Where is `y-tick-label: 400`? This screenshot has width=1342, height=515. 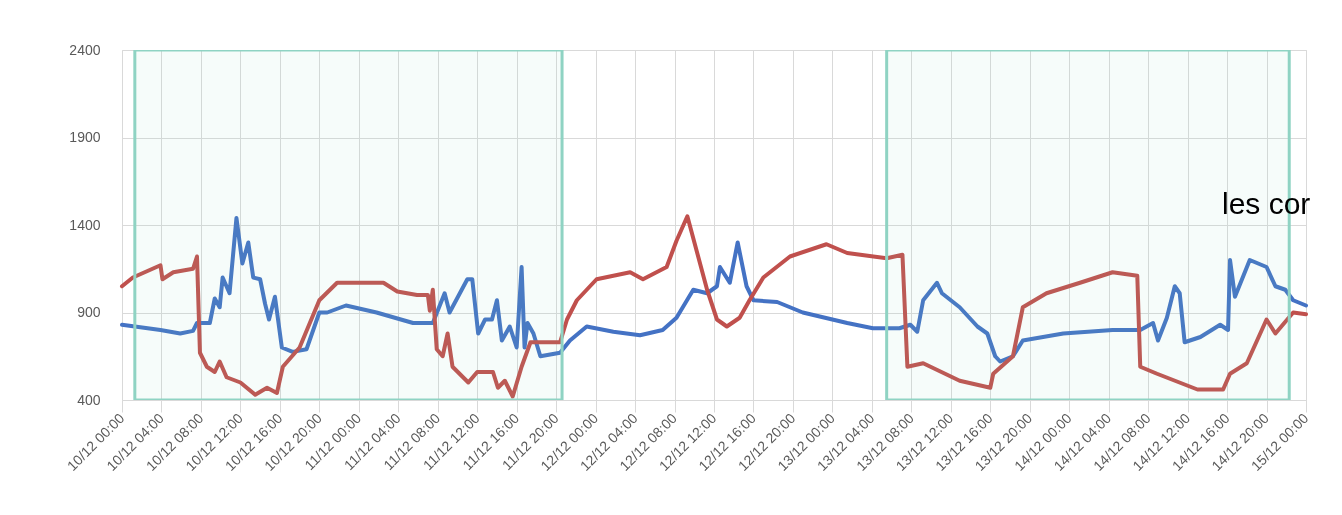 y-tick-label: 400 is located at coordinates (89, 399).